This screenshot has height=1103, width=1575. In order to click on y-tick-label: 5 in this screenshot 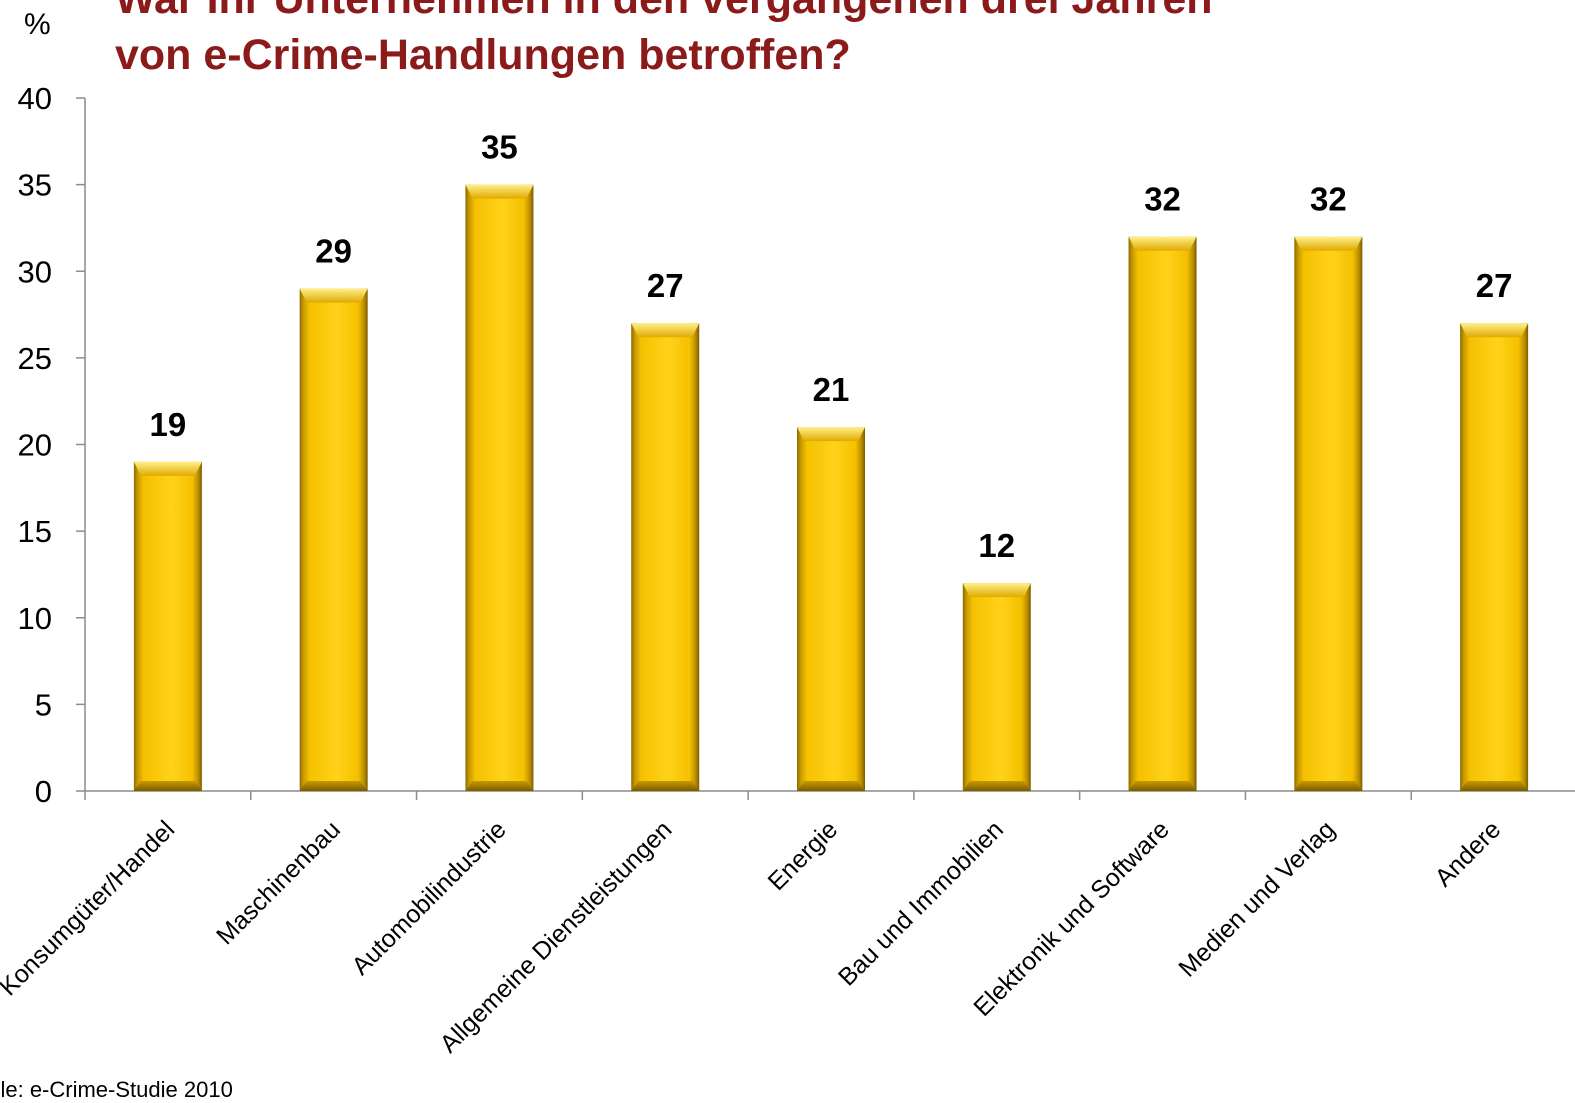, I will do `click(43, 704)`.